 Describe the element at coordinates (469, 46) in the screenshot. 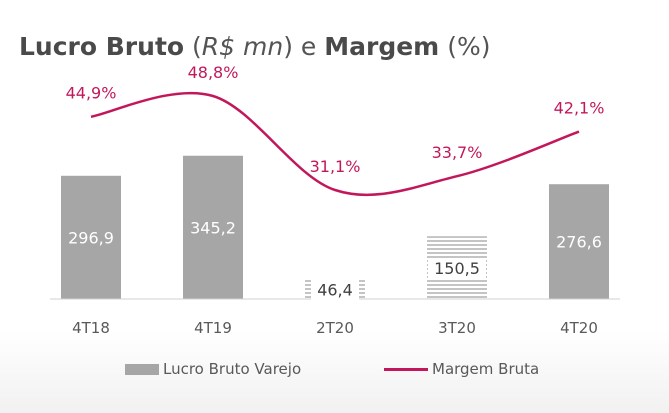

I see `title-part-percent: (%)` at that location.